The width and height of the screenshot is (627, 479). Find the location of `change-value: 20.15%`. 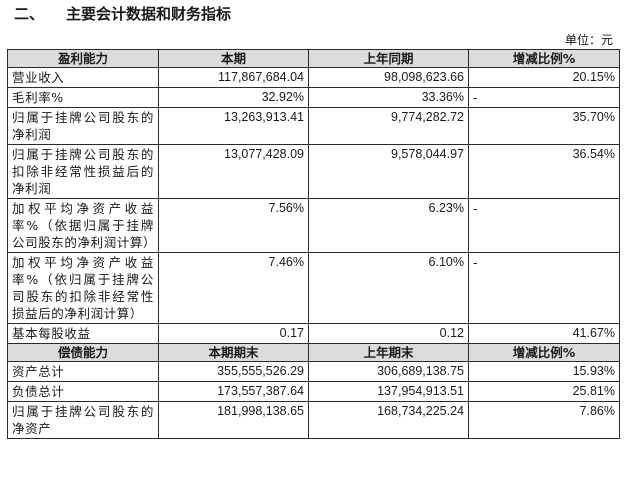

change-value: 20.15% is located at coordinates (544, 77).